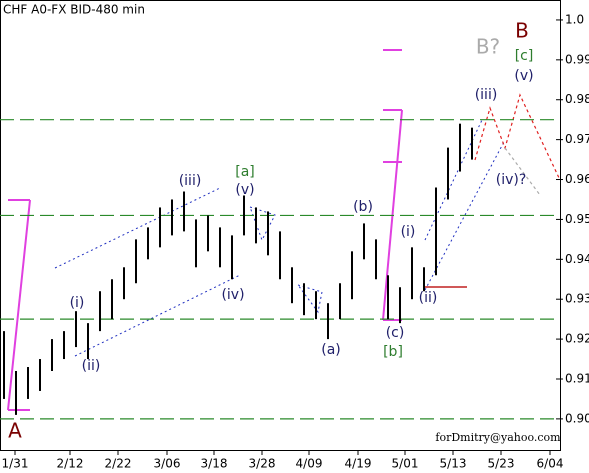  Describe the element at coordinates (550, 464) in the screenshot. I see `x-tick-label: 6/04` at that location.